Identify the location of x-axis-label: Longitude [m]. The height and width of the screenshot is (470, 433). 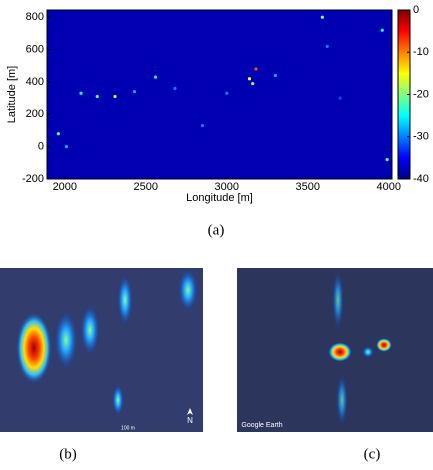
(219, 198).